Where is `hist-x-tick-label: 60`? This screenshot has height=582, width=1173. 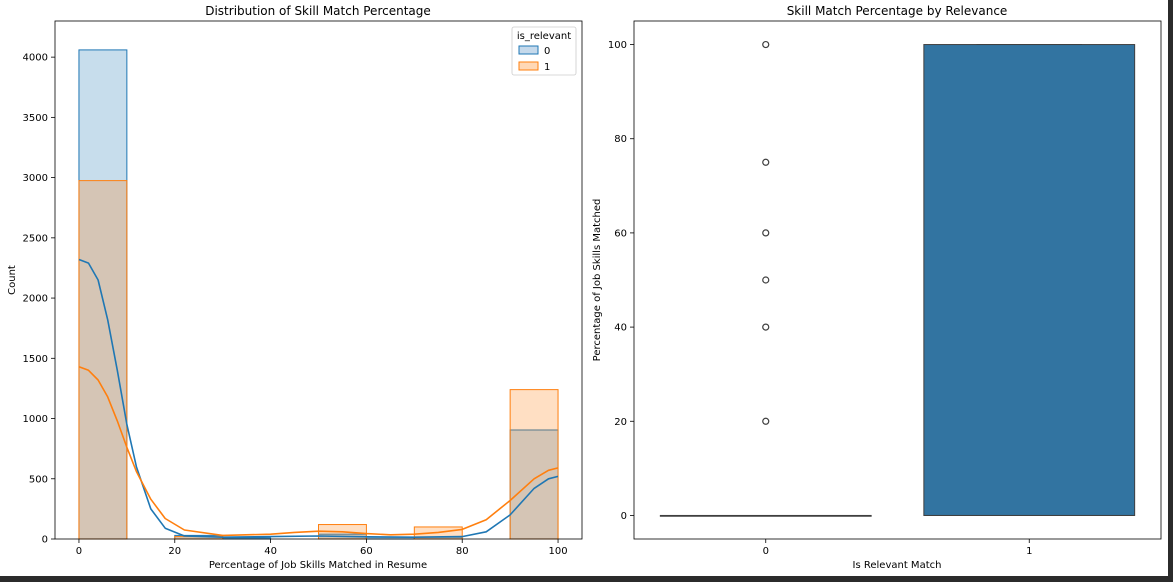
hist-x-tick-label: 60 is located at coordinates (366, 551).